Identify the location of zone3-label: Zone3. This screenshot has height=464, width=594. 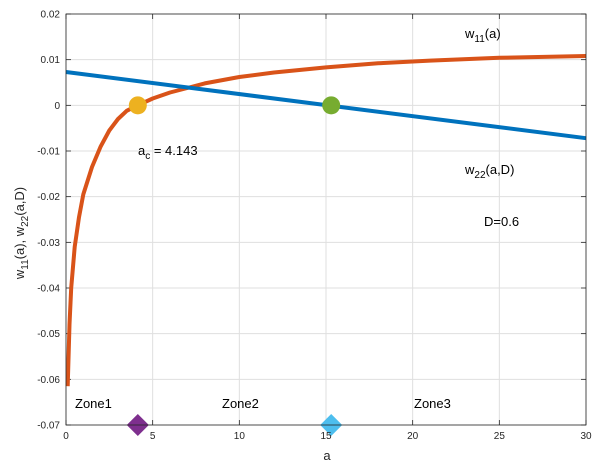
(432, 403).